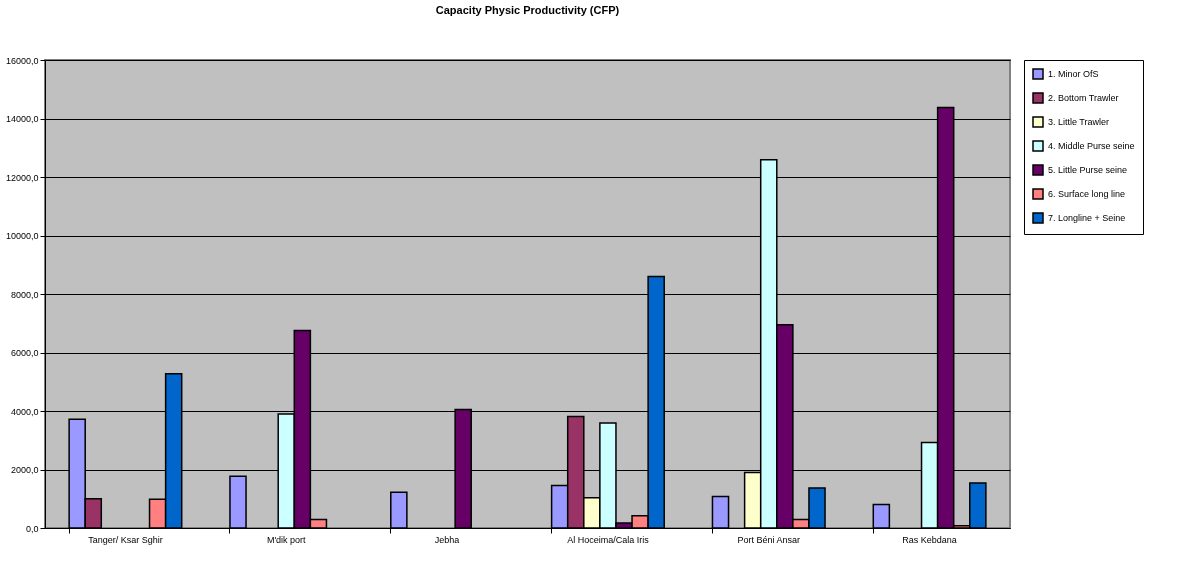 This screenshot has height=568, width=1202. Describe the element at coordinates (24, 411) in the screenshot. I see `y-tick-label: 4000,0` at that location.